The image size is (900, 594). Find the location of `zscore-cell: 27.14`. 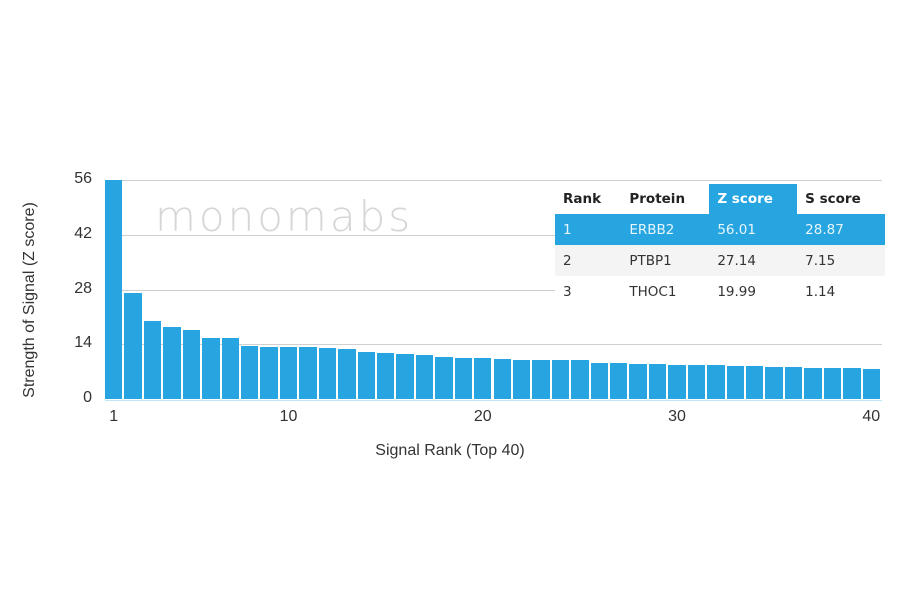

zscore-cell: 27.14 is located at coordinates (753, 260).